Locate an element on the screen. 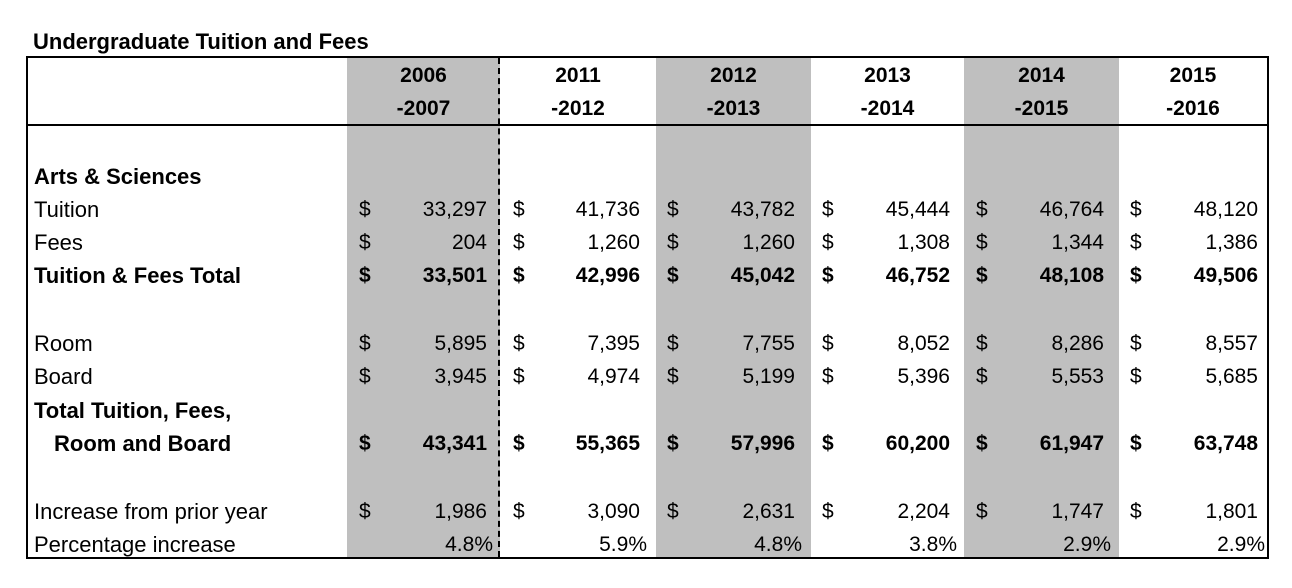 This screenshot has width=1292, height=588. cell-value: 63,748 is located at coordinates (1225, 443).